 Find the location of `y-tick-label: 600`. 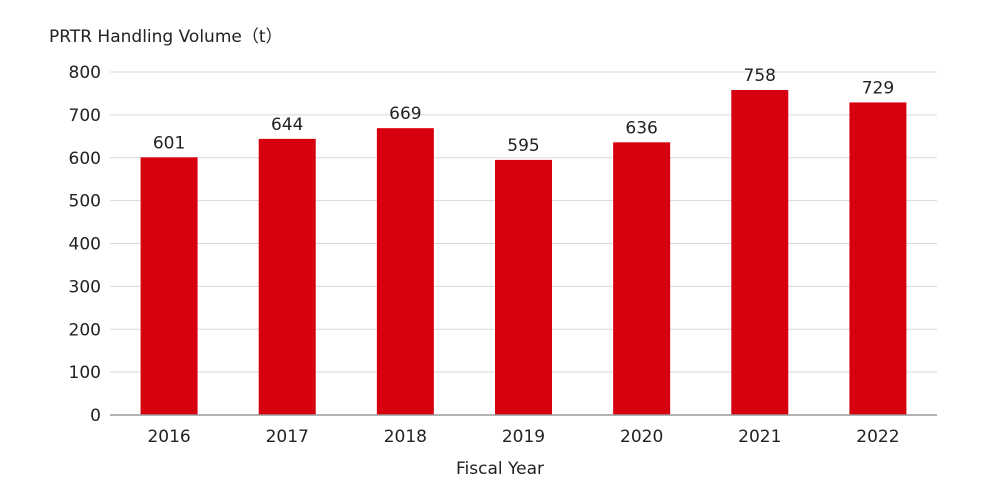

y-tick-label: 600 is located at coordinates (85, 159).